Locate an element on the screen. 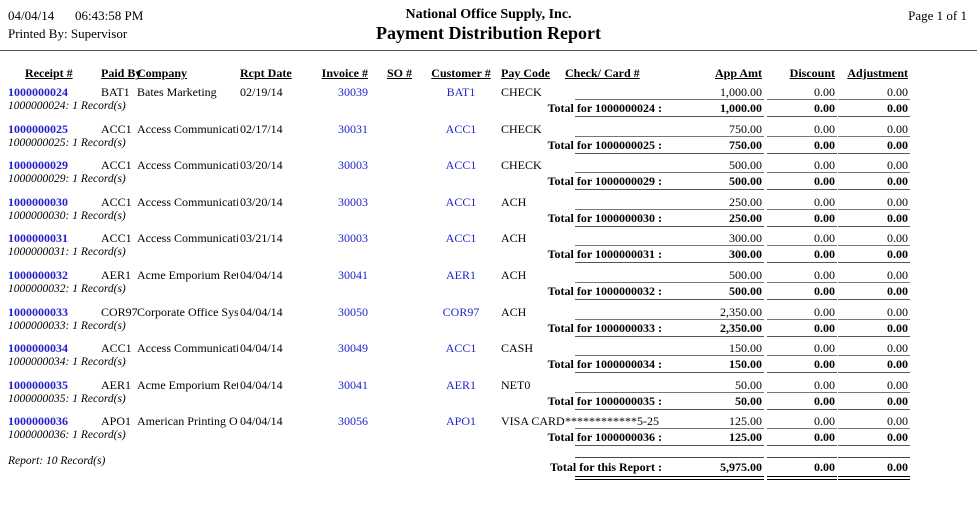  group-total-appamt: 300.00 is located at coordinates (669, 254).